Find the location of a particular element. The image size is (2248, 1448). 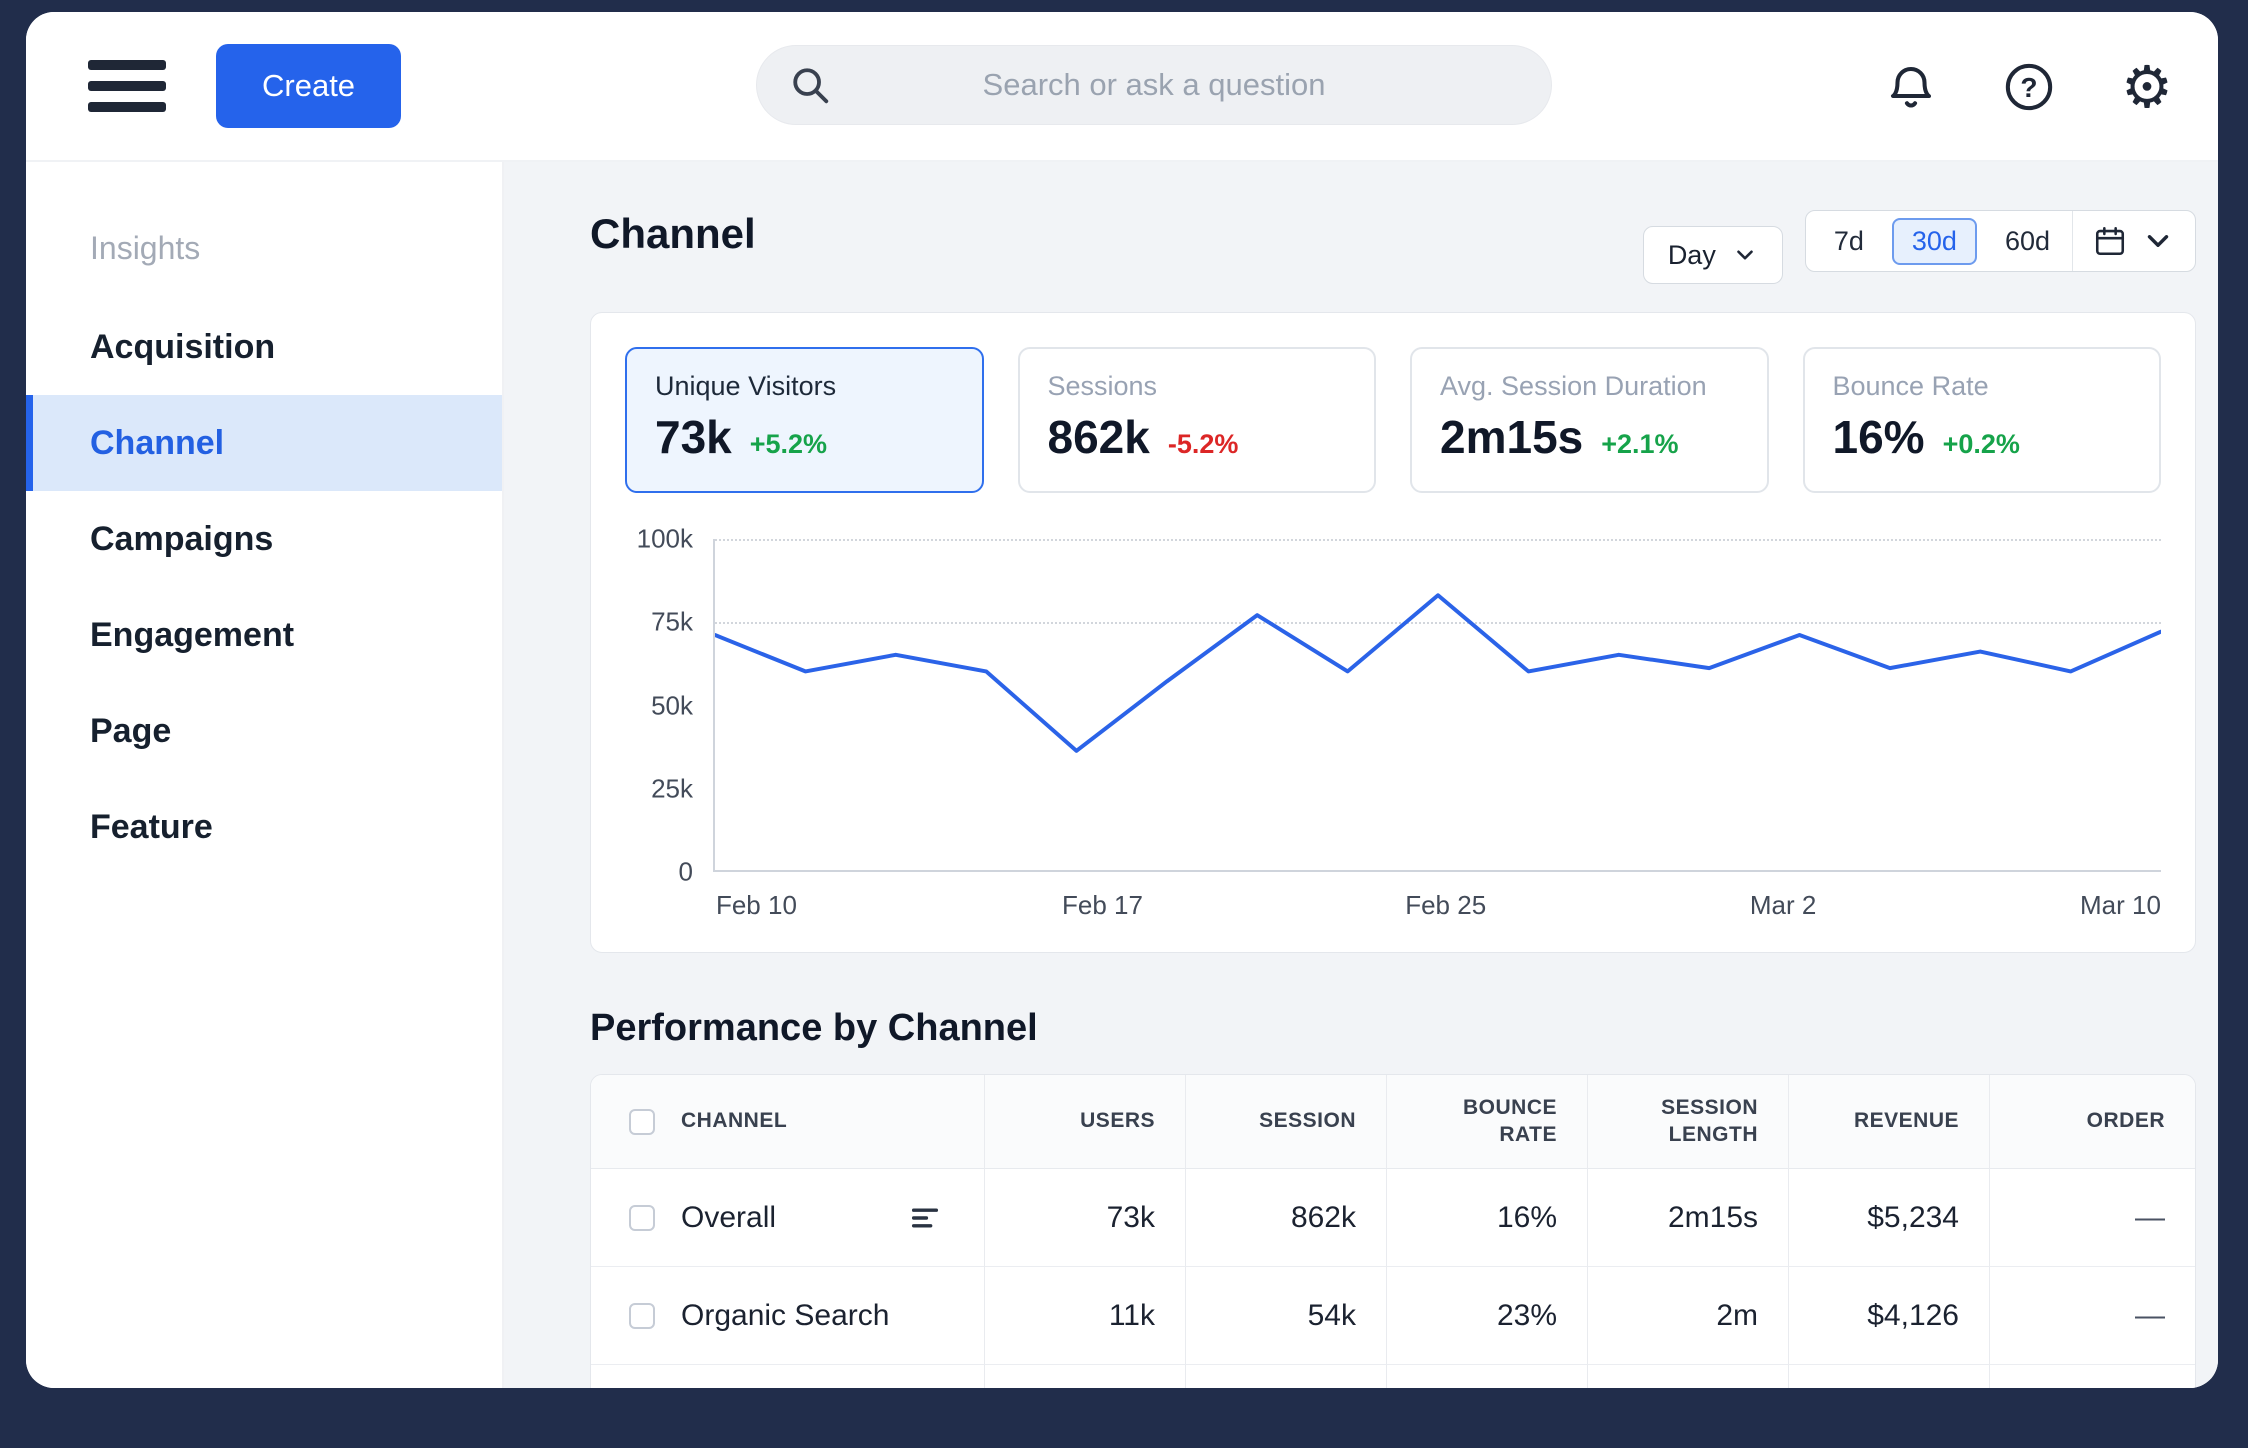

sidebar-item-feature: Feature is located at coordinates (151, 826).